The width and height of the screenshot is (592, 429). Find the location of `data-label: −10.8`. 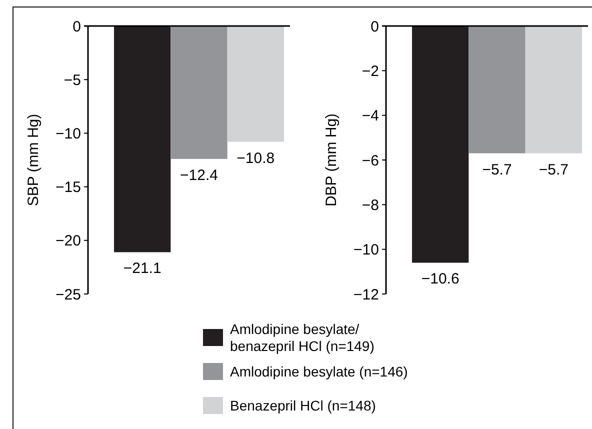

data-label: −10.8 is located at coordinates (255, 158).